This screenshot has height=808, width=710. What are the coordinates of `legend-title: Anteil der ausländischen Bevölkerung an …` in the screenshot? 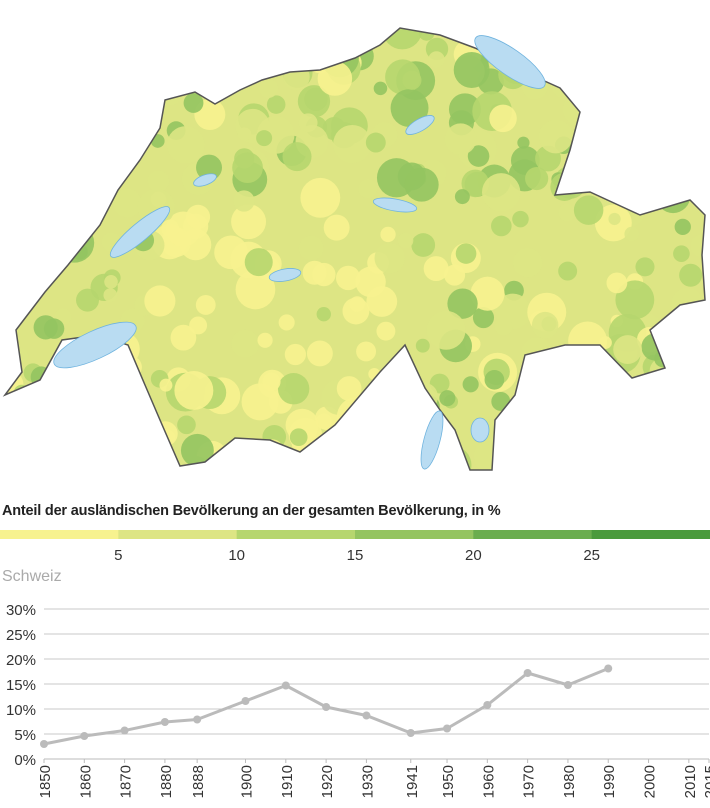 It's located at (251, 511).